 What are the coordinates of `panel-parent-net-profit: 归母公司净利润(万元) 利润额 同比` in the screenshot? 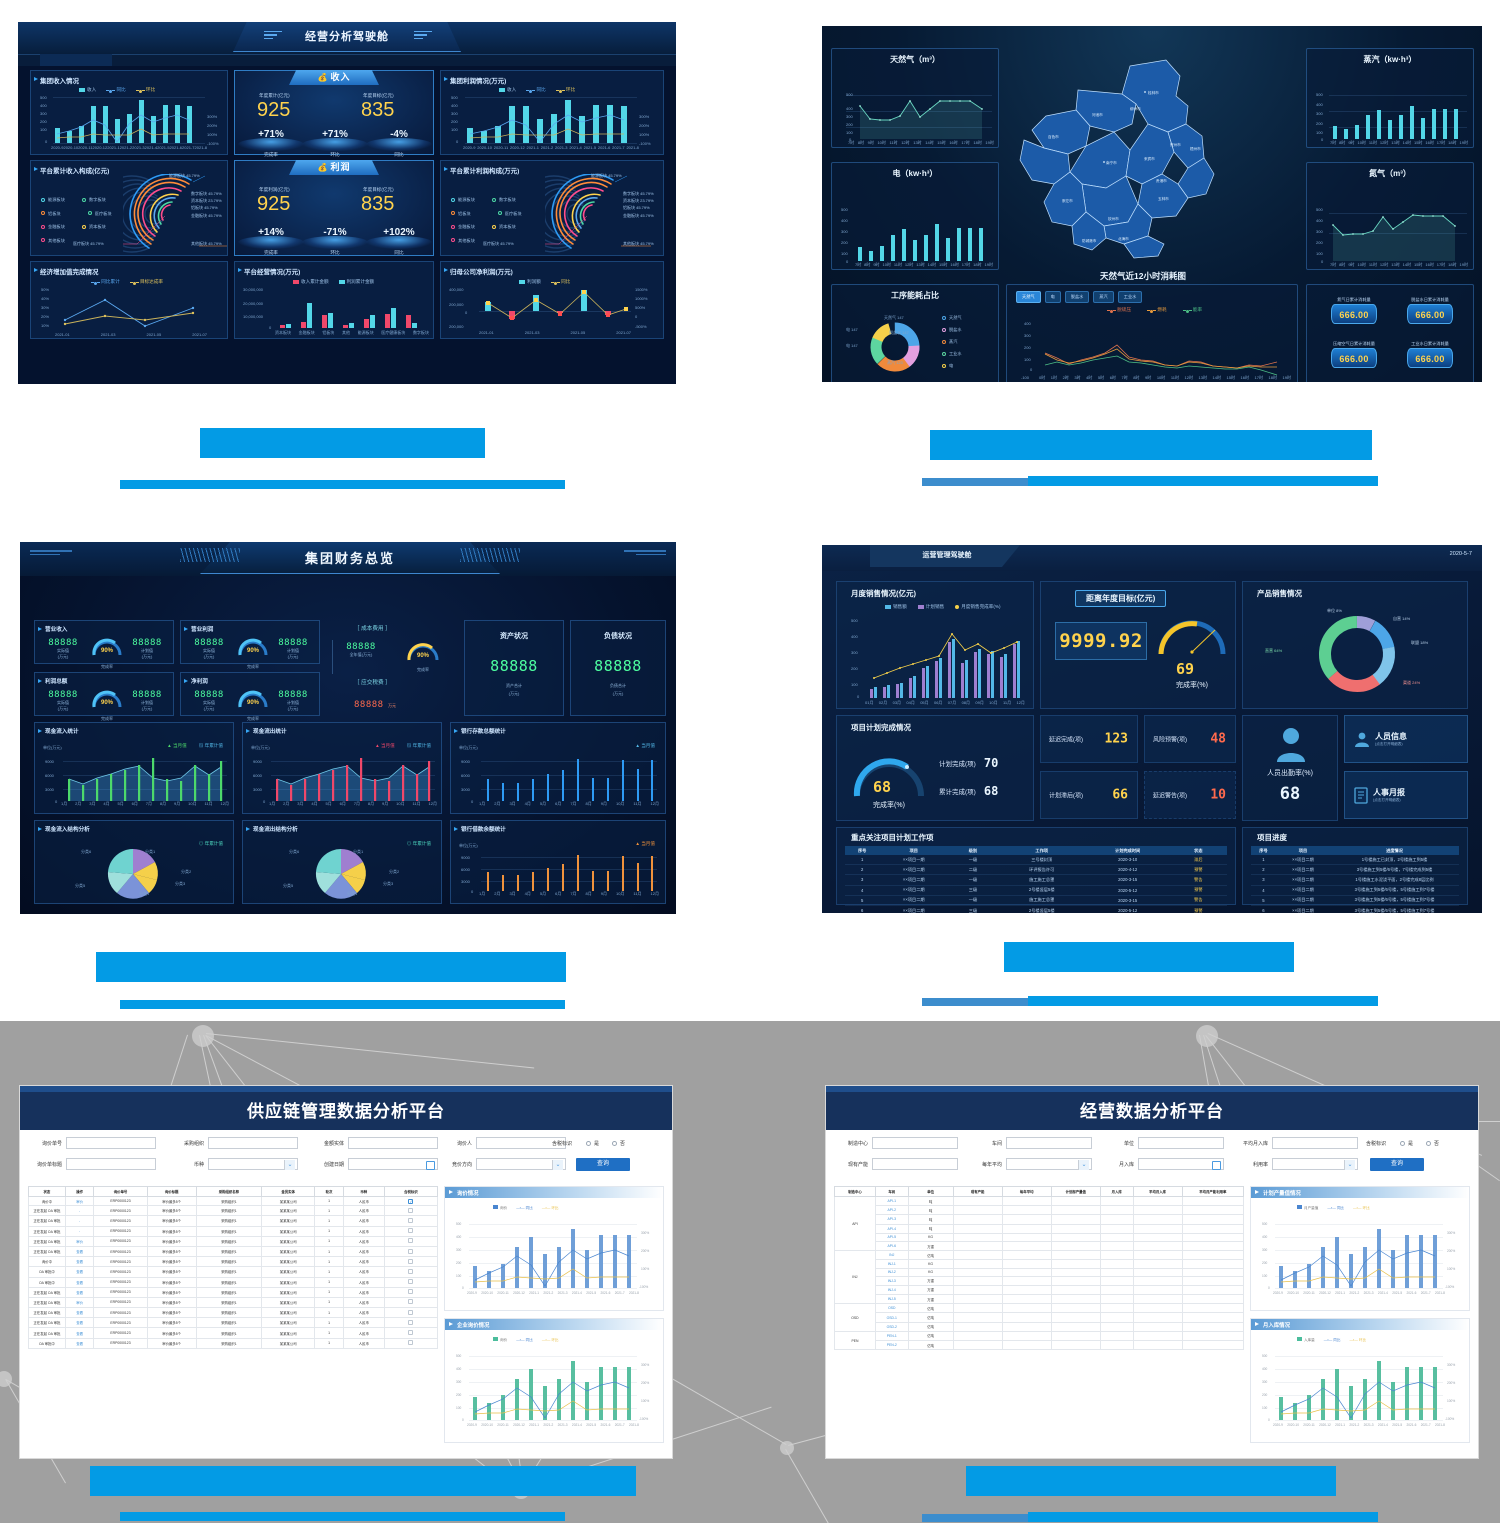 It's located at (552, 300).